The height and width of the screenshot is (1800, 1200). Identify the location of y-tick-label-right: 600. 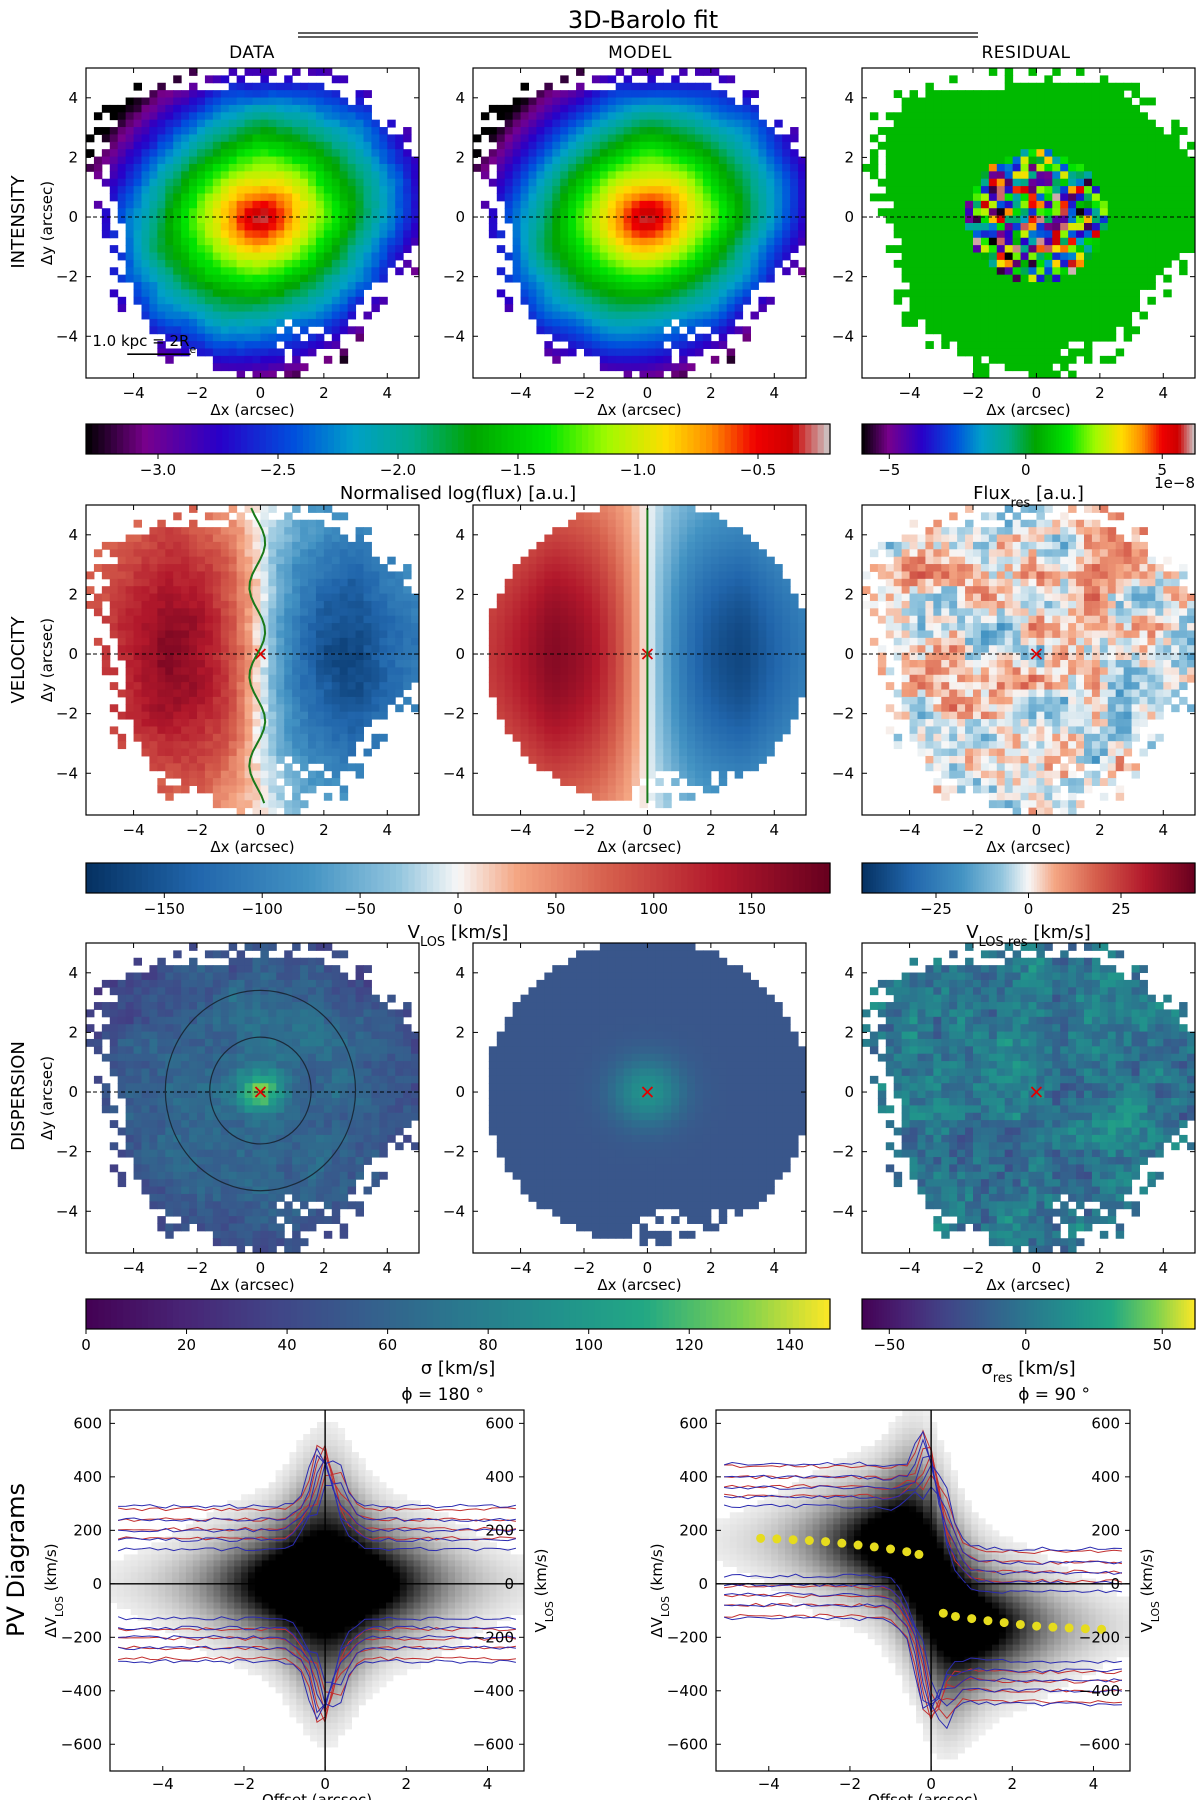
(499, 1423).